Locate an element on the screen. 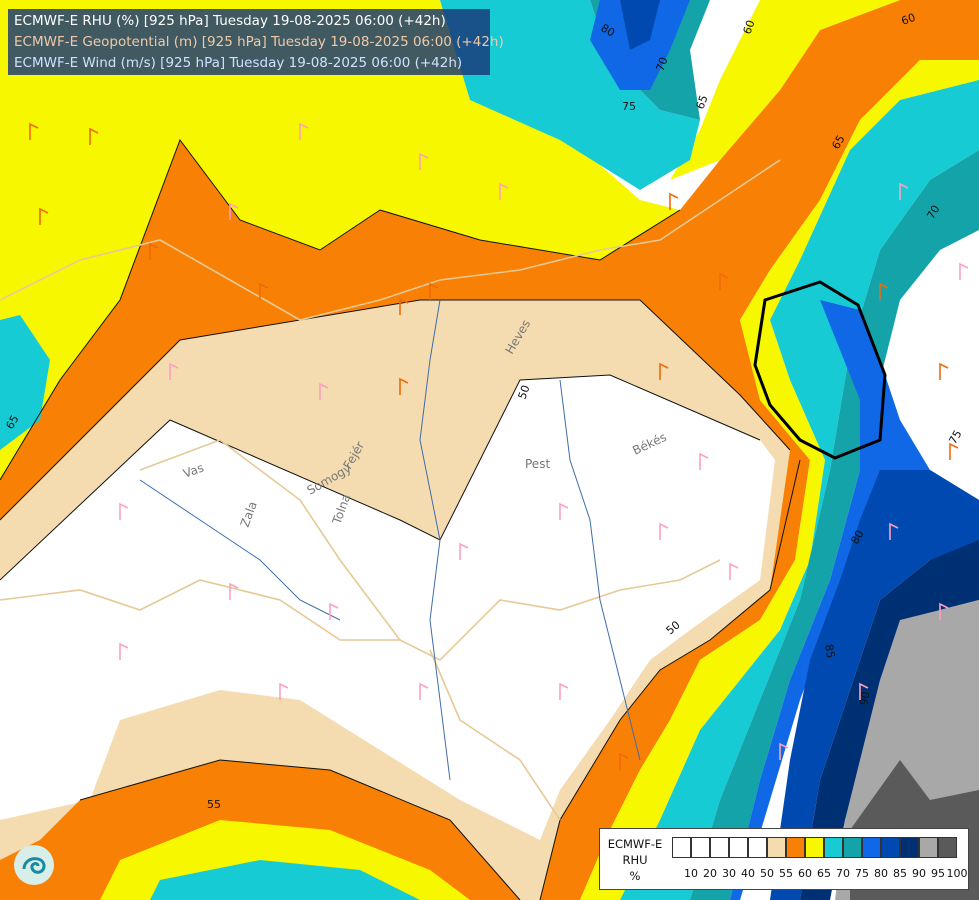  legend-tick-label: 50 is located at coordinates (767, 873).